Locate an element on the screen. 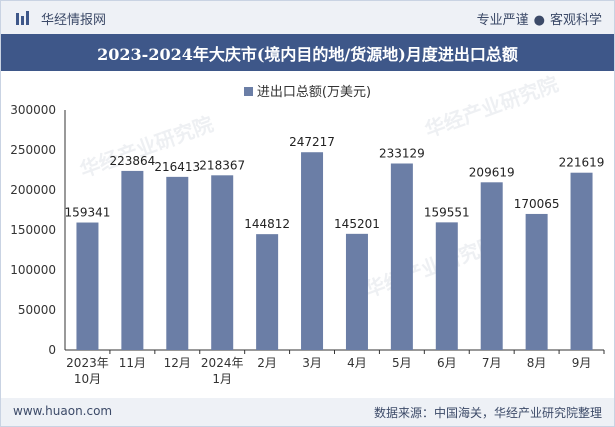 The image size is (615, 427). x-tick-label: 7月 is located at coordinates (492, 363).